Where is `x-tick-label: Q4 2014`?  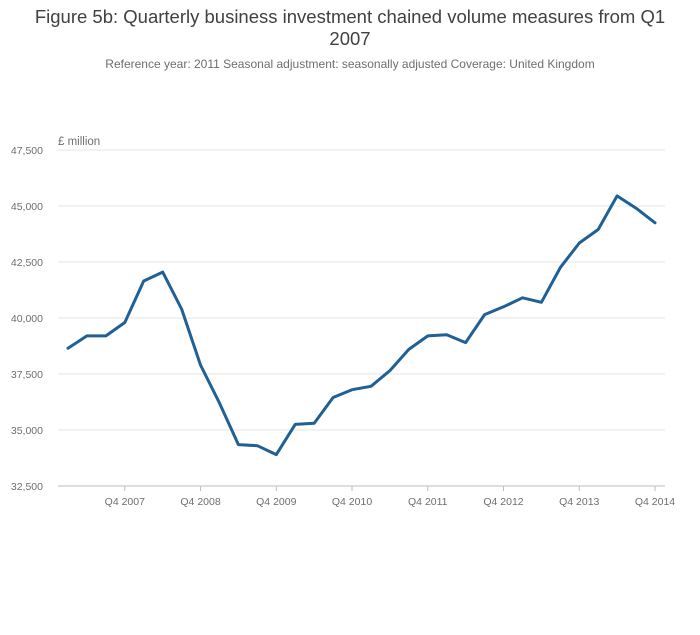
x-tick-label: Q4 2014 is located at coordinates (655, 502).